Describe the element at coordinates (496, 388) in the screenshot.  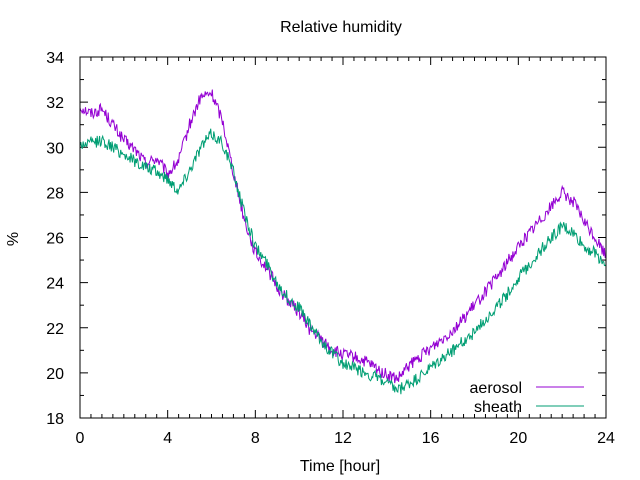
I see `legend-label-aerosol: aerosol` at that location.